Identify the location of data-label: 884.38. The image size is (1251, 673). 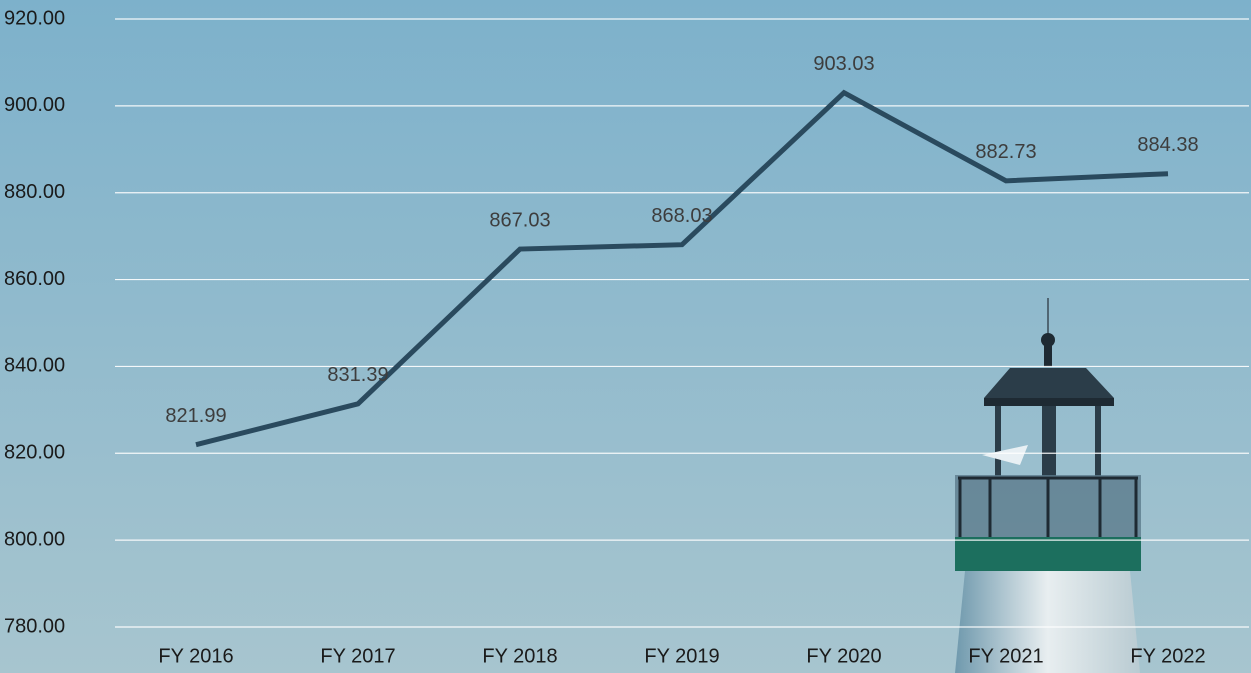
(1167, 145).